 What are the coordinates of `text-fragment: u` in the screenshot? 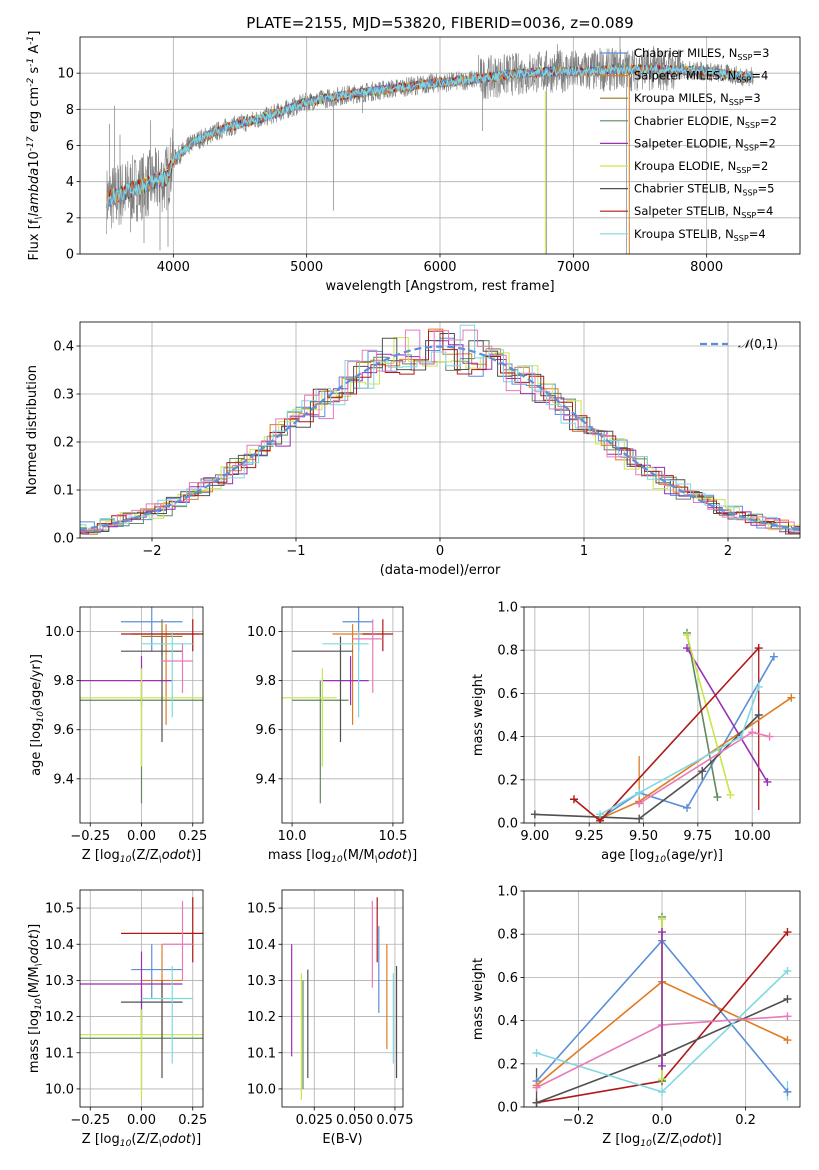 It's located at (656, 166).